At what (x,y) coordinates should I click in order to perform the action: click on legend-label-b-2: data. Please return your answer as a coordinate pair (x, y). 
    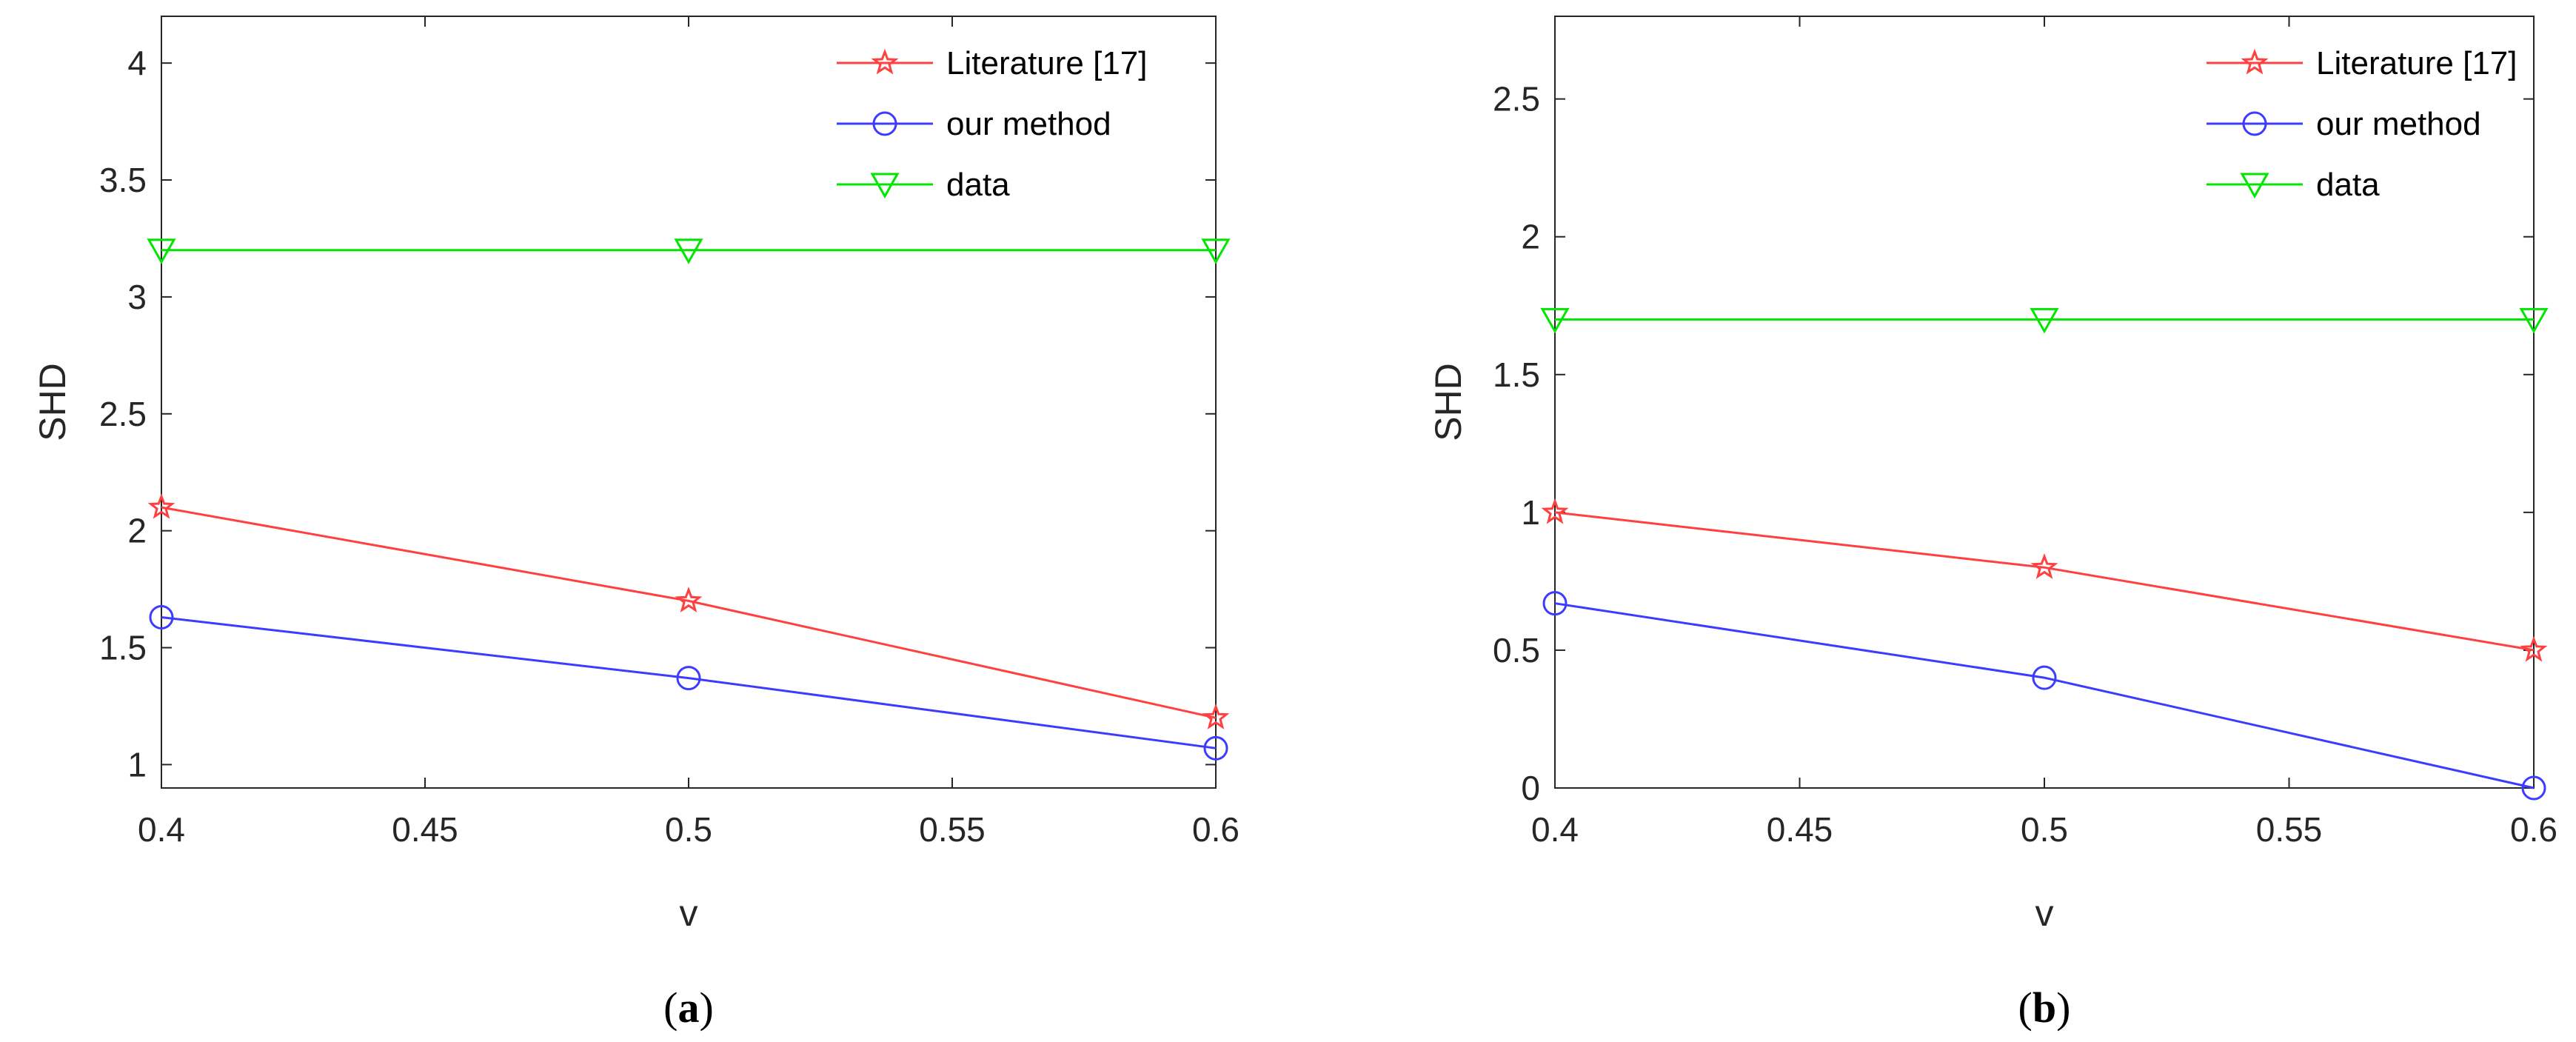
    Looking at the image, I should click on (2348, 185).